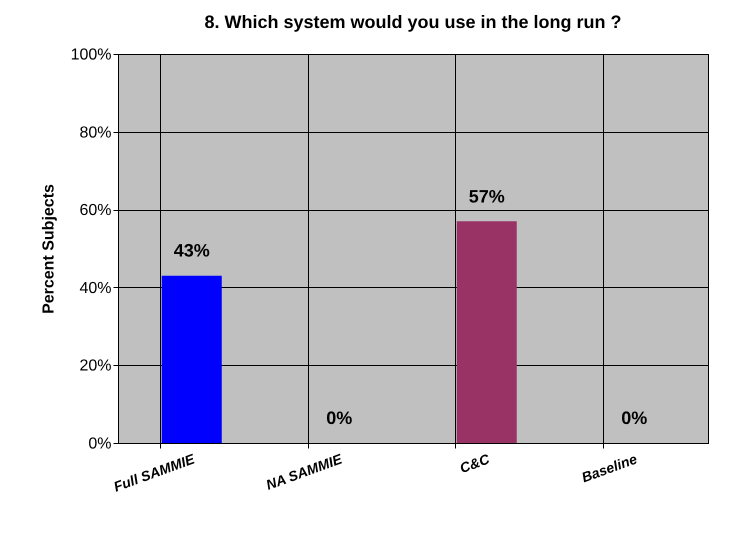  What do you see at coordinates (95, 366) in the screenshot?
I see `y-tick-label: 20%` at bounding box center [95, 366].